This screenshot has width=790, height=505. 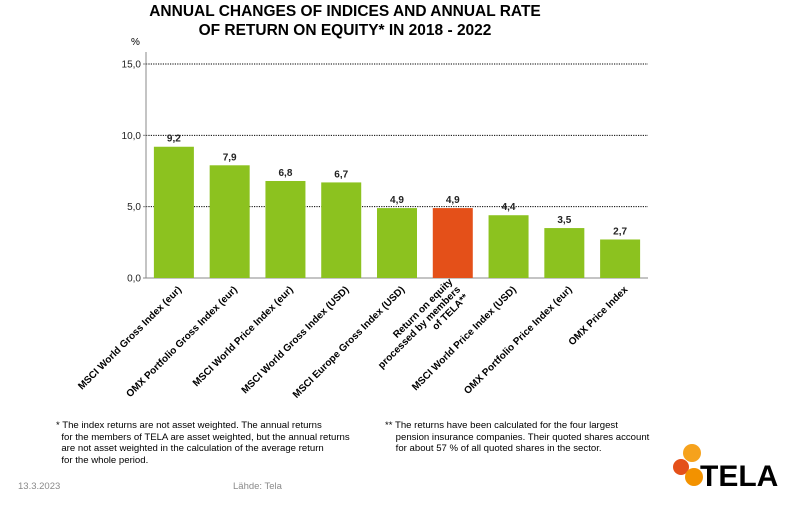 I want to click on x-category-label: OMX Portfolio Gross Index (eur), so click(x=181, y=341).